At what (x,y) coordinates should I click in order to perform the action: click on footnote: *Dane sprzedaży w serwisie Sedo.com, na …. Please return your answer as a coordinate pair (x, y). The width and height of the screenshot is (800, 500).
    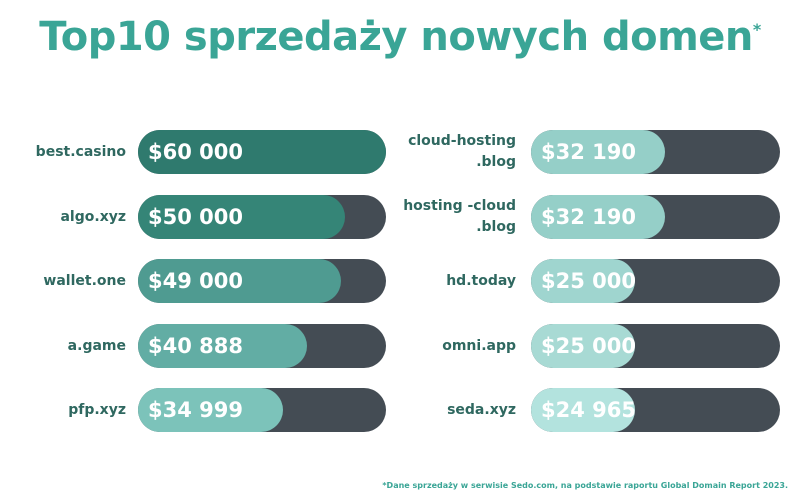
    Looking at the image, I should click on (585, 485).